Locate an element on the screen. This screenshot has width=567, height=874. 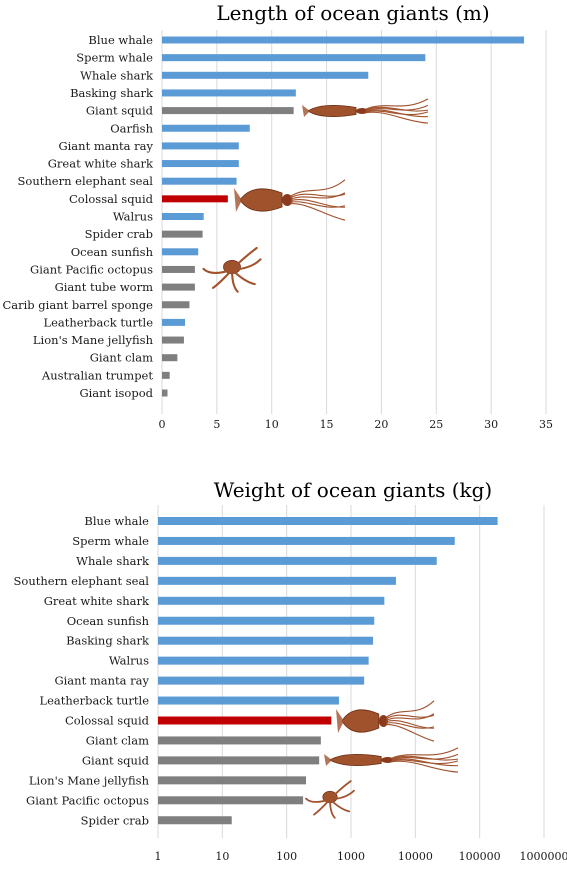
length-category-label: Blue whale is located at coordinates (120, 40).